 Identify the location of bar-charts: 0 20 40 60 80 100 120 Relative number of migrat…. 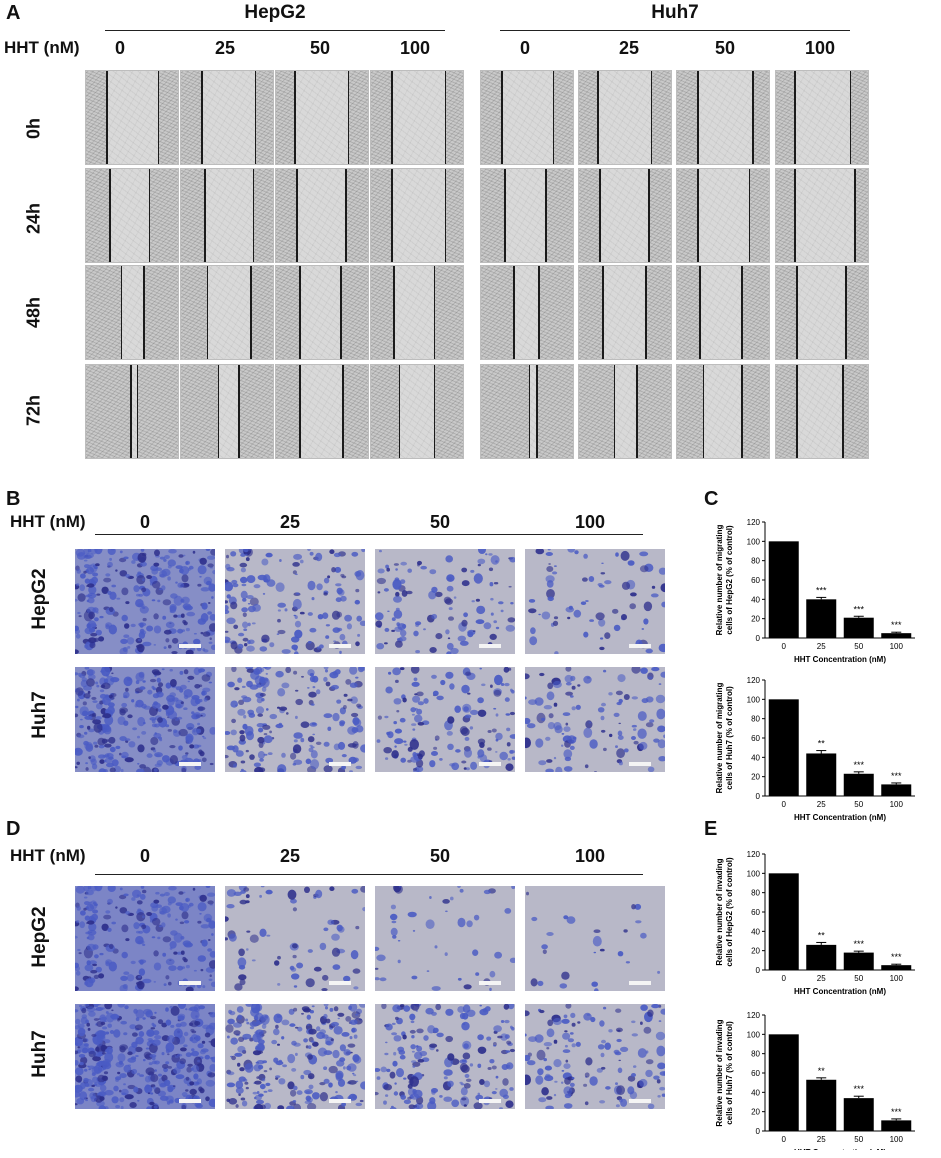
(815, 834).